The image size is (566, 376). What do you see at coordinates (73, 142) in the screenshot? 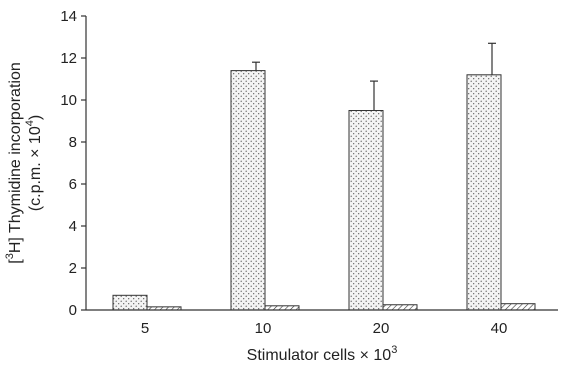
I see `y-tick-label: 8` at bounding box center [73, 142].